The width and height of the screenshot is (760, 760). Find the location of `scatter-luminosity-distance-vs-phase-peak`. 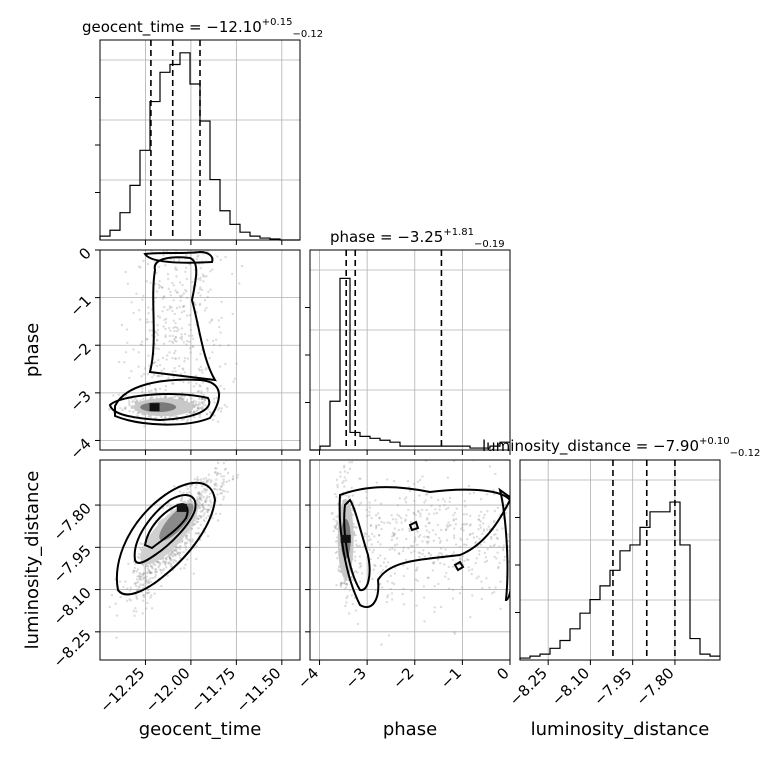

scatter-luminosity-distance-vs-phase-peak is located at coordinates (345, 538).